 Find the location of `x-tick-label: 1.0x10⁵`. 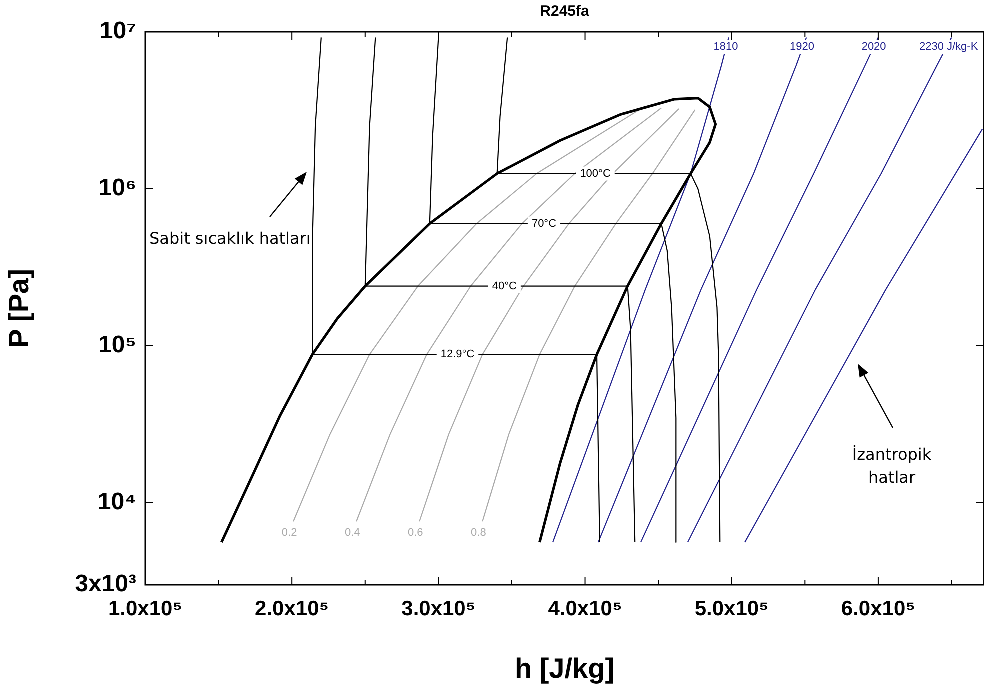

x-tick-label: 1.0x10⁵ is located at coordinates (145, 608).